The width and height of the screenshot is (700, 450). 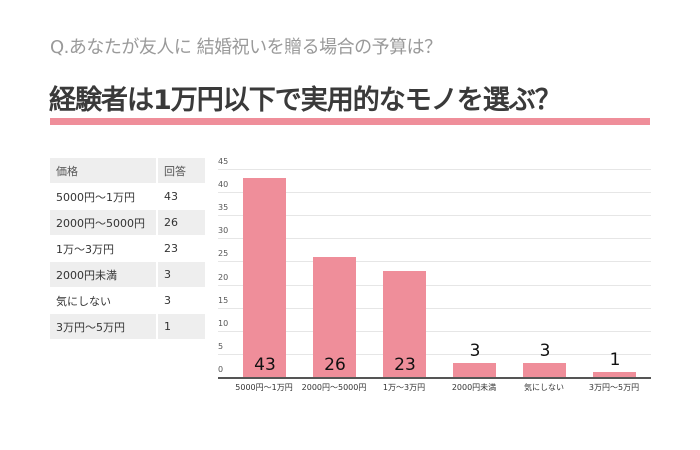 What do you see at coordinates (544, 387) in the screenshot?
I see `x-tick-label: 気にしない` at bounding box center [544, 387].